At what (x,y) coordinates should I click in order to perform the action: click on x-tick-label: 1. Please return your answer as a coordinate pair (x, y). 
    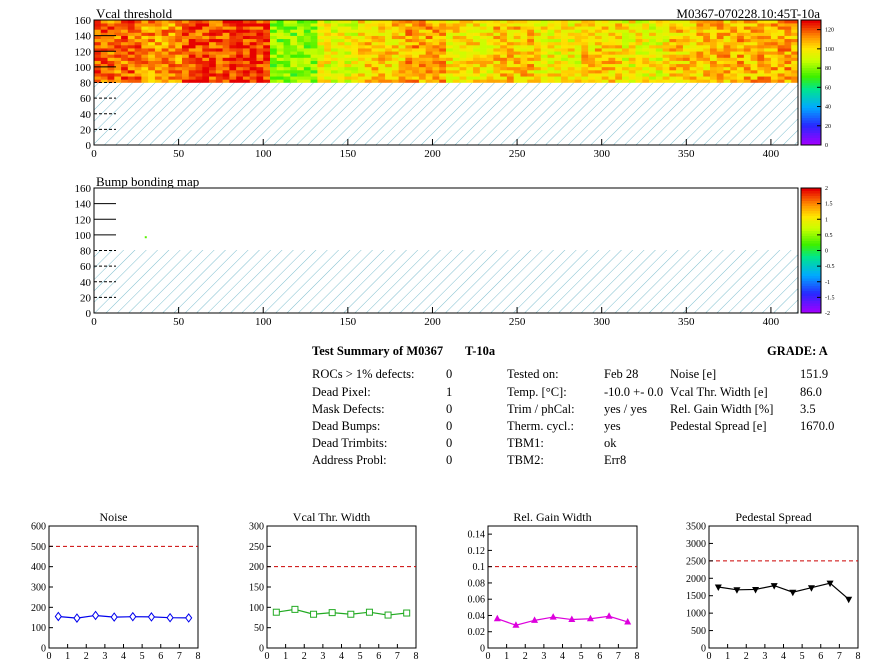
    Looking at the image, I should click on (727, 656).